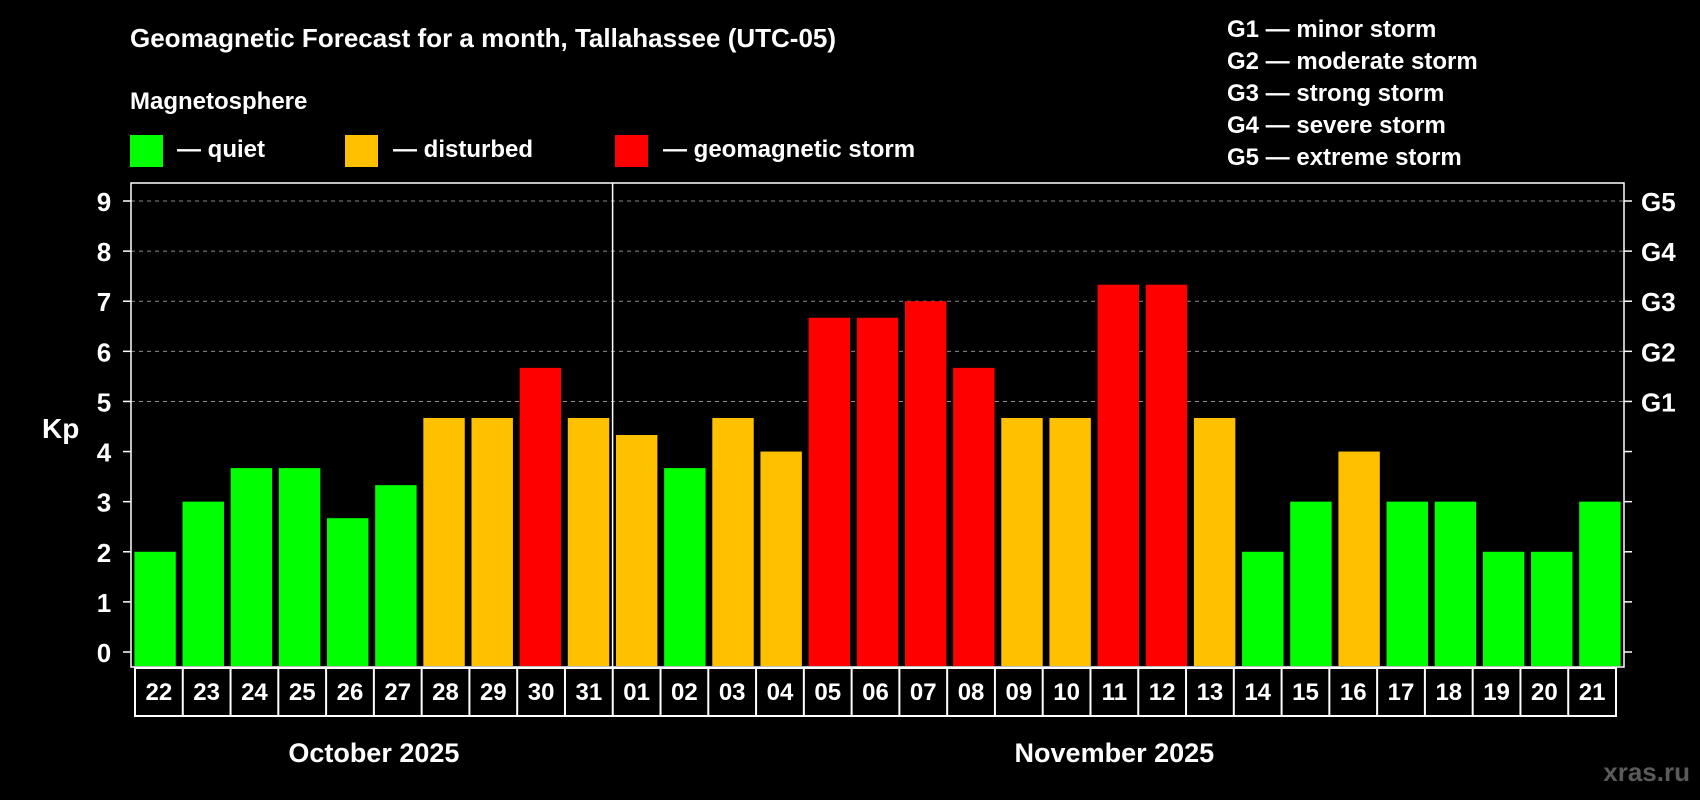 Image resolution: width=1700 pixels, height=800 pixels. What do you see at coordinates (1352, 61) in the screenshot?
I see `storm-scale-g2: G2 — moderate storm` at bounding box center [1352, 61].